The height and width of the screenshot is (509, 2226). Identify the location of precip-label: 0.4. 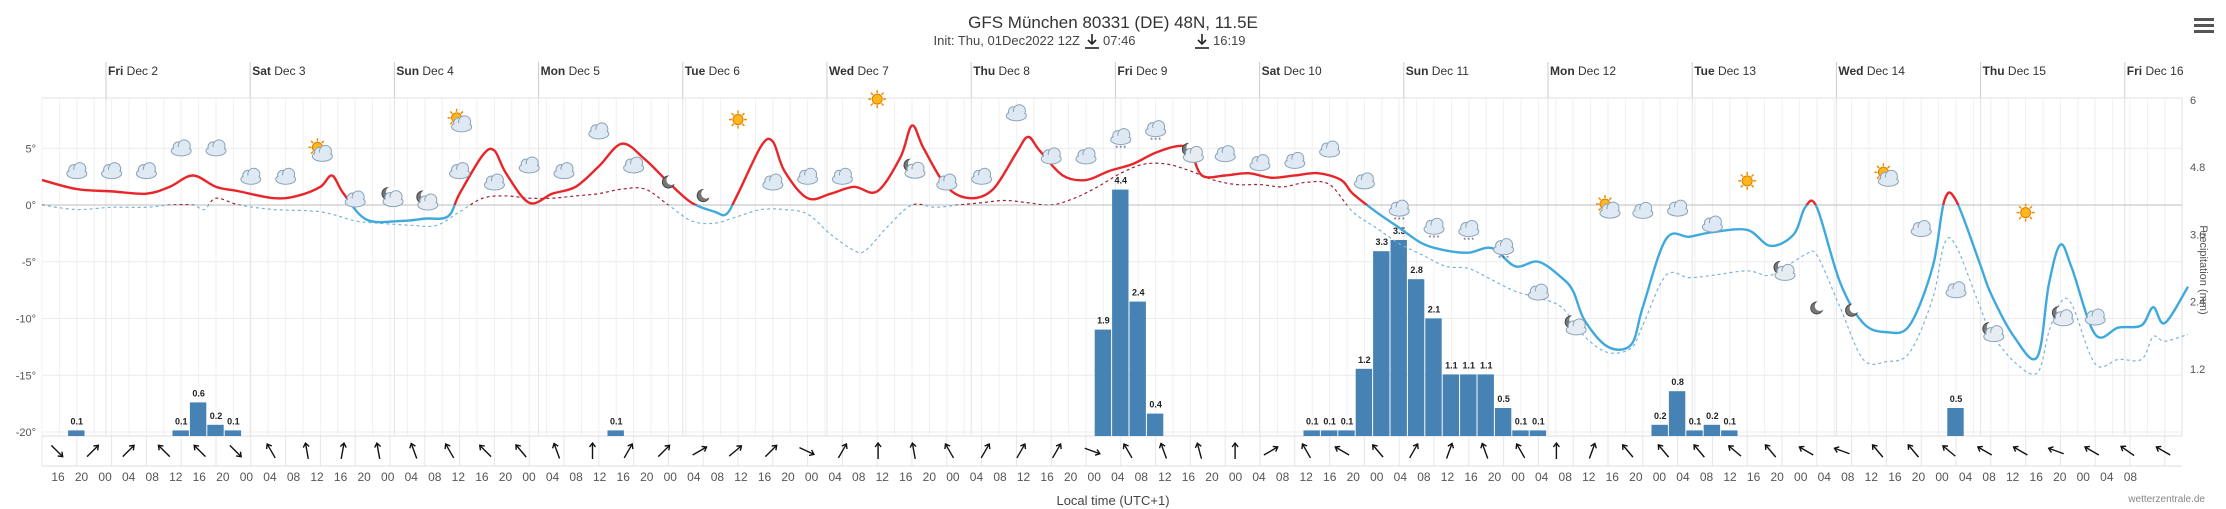
(1155, 405).